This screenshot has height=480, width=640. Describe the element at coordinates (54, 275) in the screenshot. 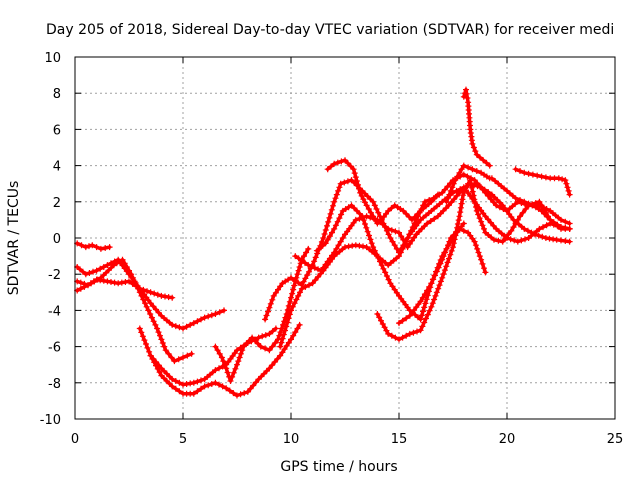

I see `y-tick-label: -2` at that location.